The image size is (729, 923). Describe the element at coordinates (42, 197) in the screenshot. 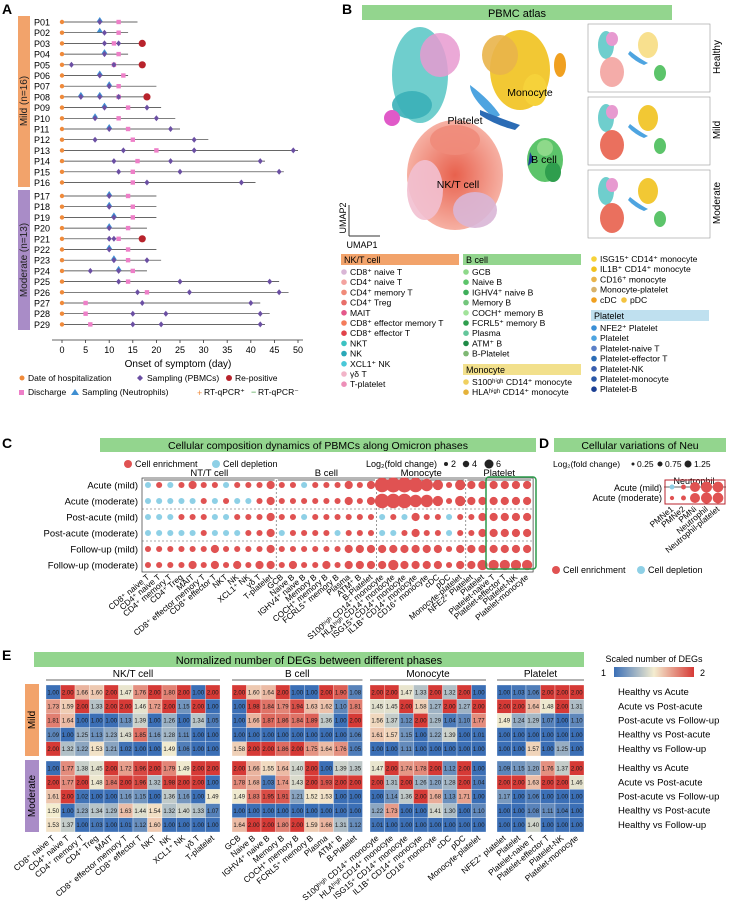

I see `patient-id: P17` at that location.